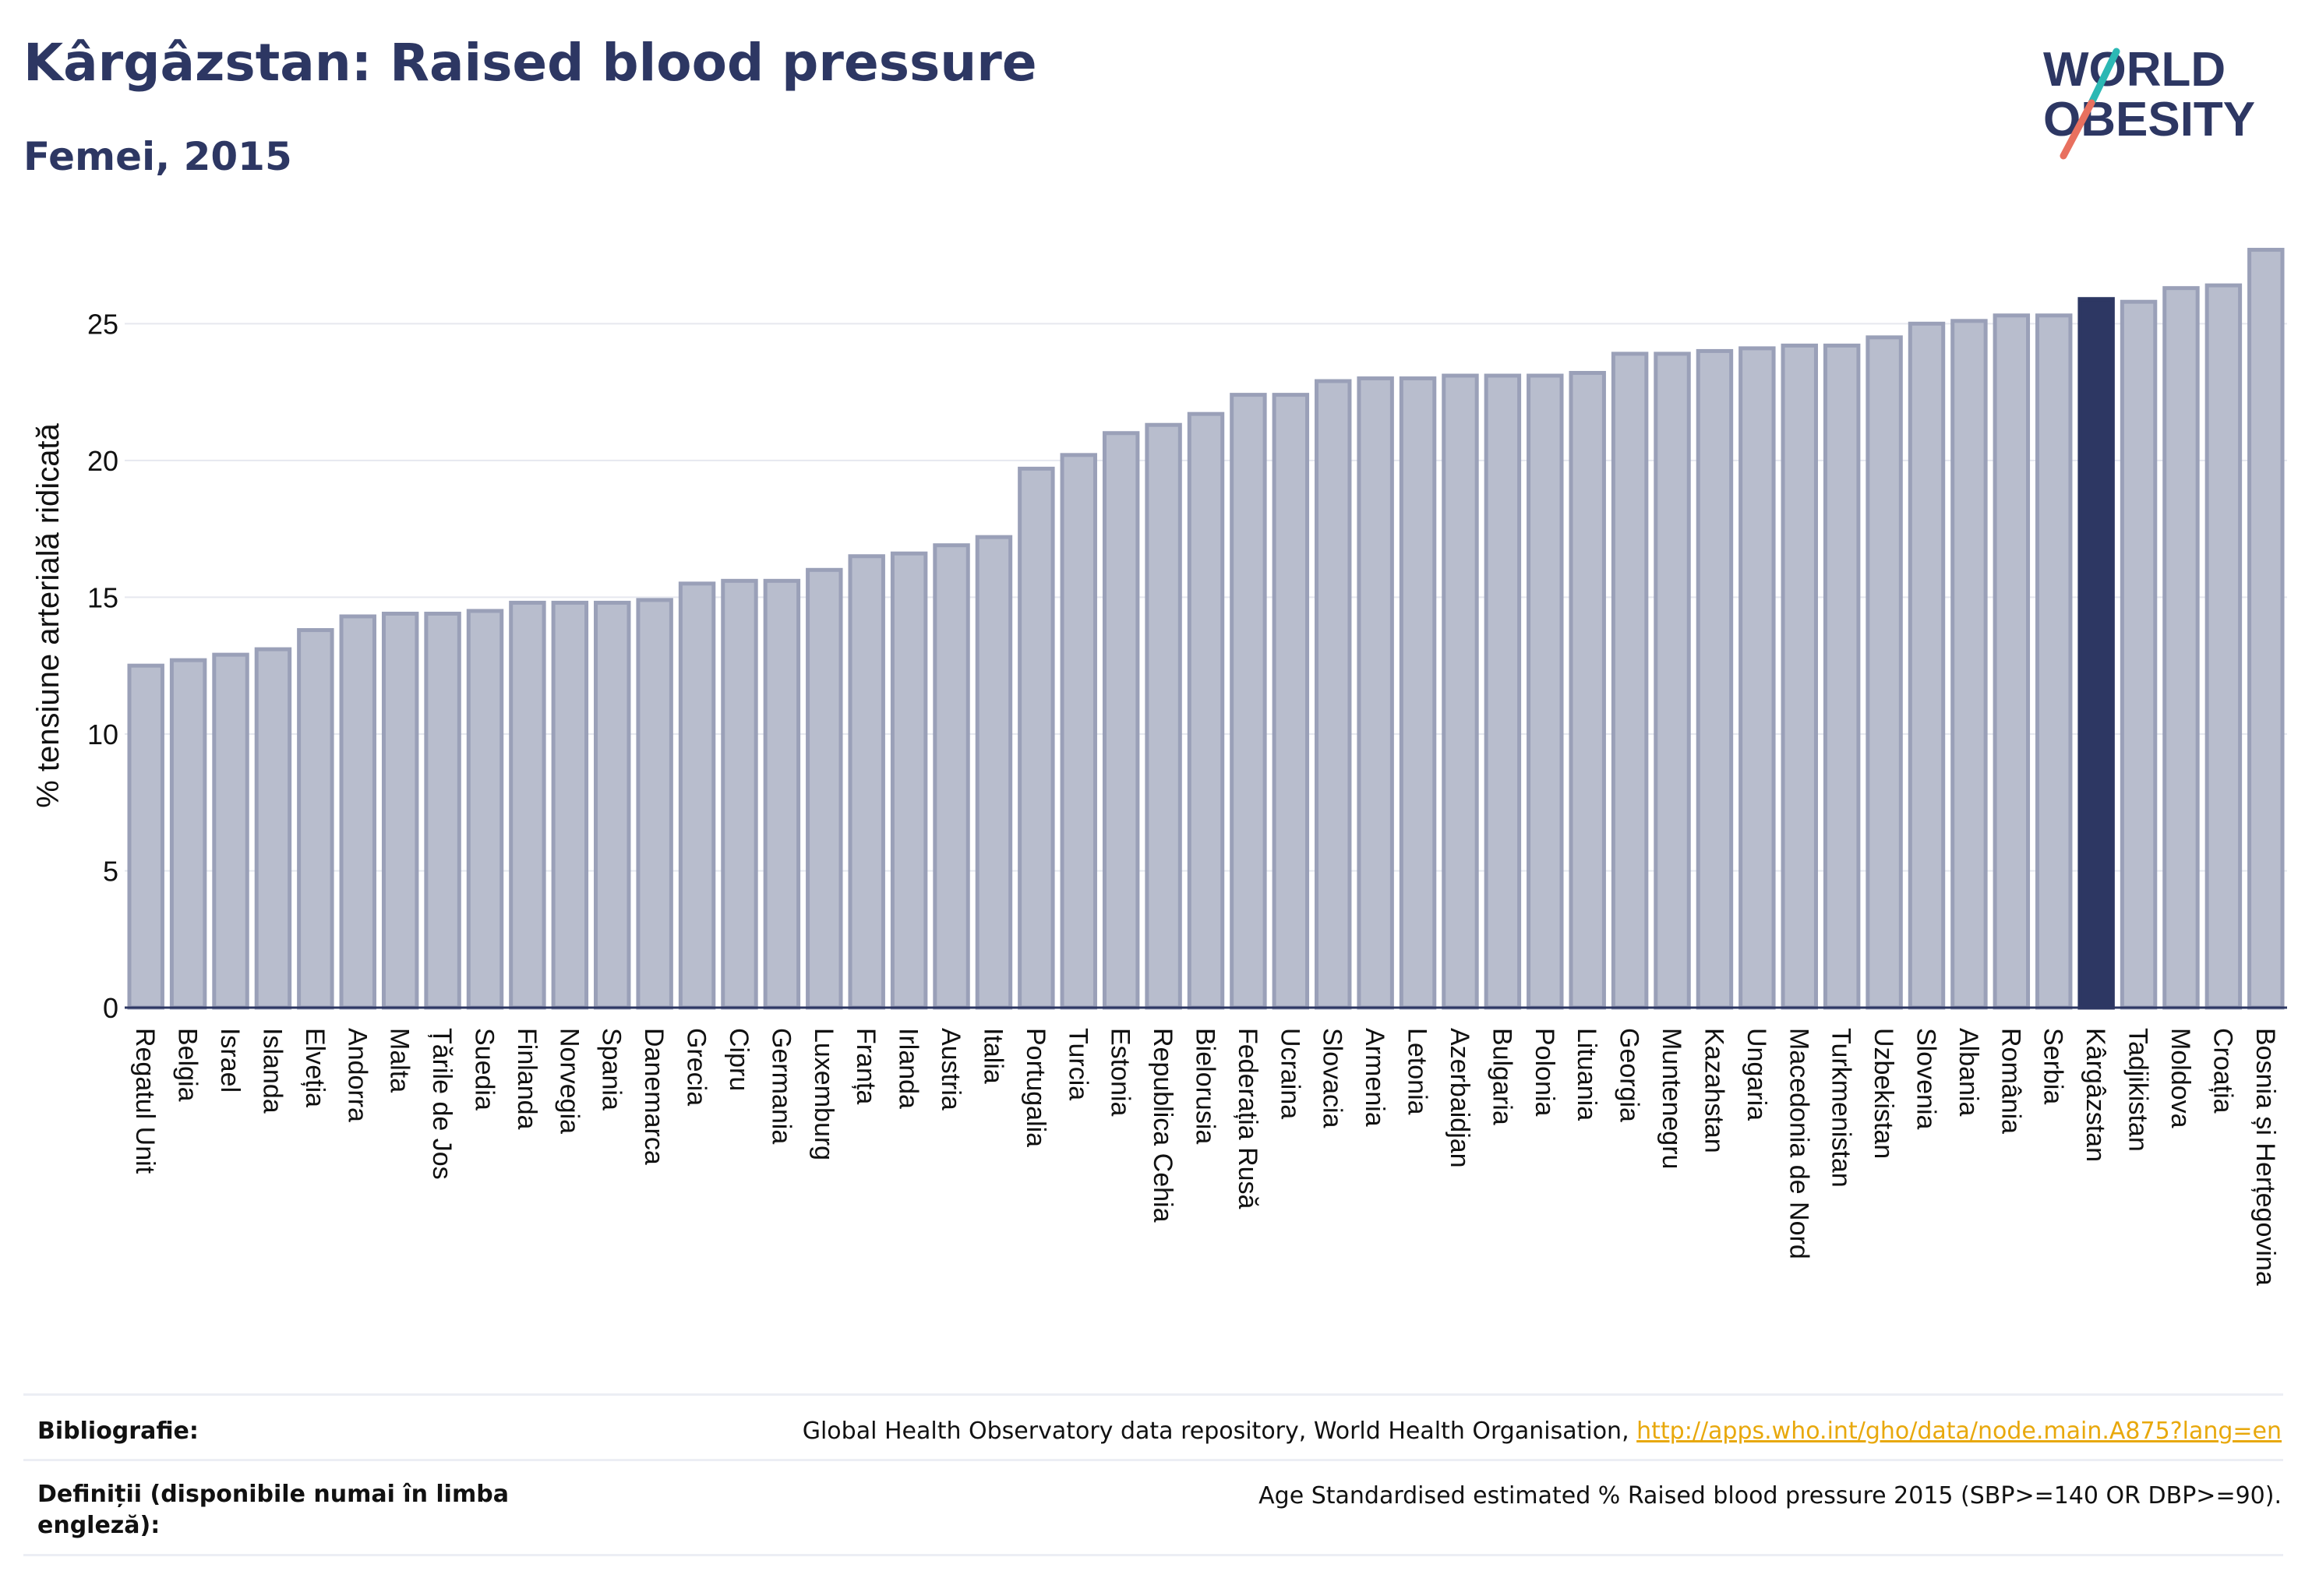 This screenshot has height=1596, width=2305. Describe the element at coordinates (442, 1104) in the screenshot. I see `x-tick-label: Țările de Jos` at that location.